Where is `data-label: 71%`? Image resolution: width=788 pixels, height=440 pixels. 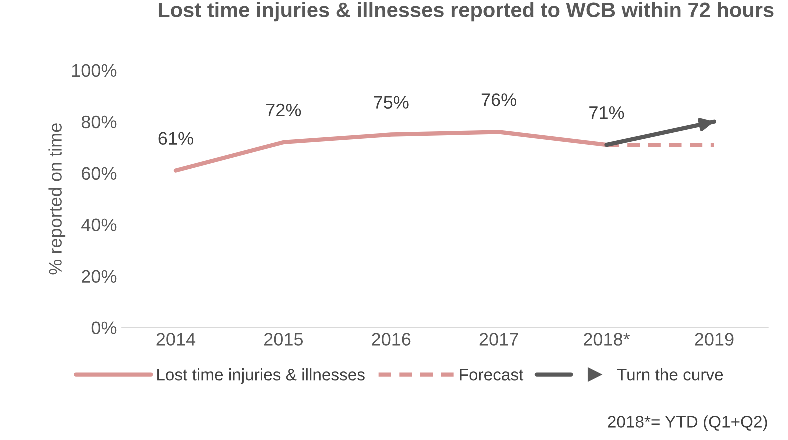 data-label: 71% is located at coordinates (607, 113).